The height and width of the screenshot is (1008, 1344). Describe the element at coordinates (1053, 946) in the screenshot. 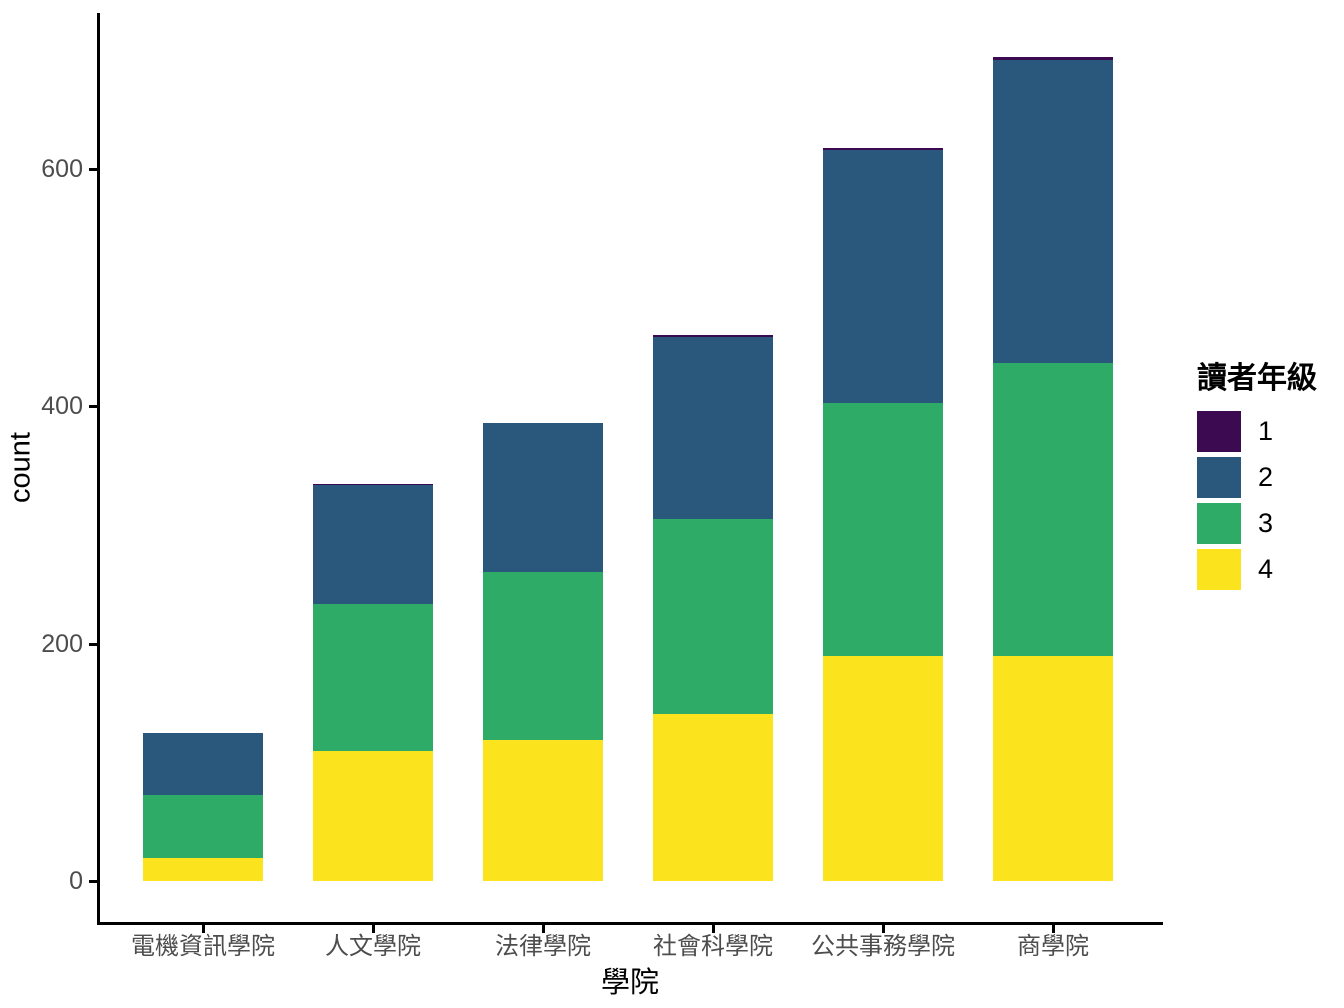

I see `x-tick-label: 商學院` at that location.